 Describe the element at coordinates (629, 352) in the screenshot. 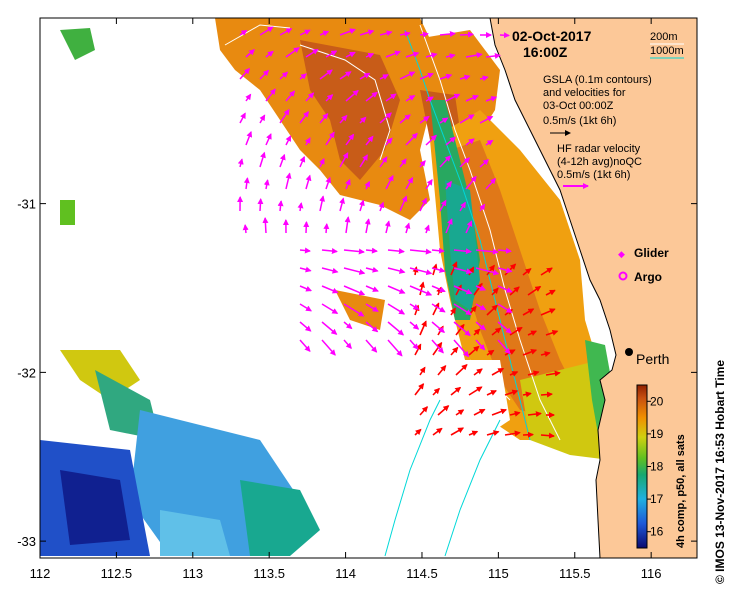

I see `city-marker` at that location.